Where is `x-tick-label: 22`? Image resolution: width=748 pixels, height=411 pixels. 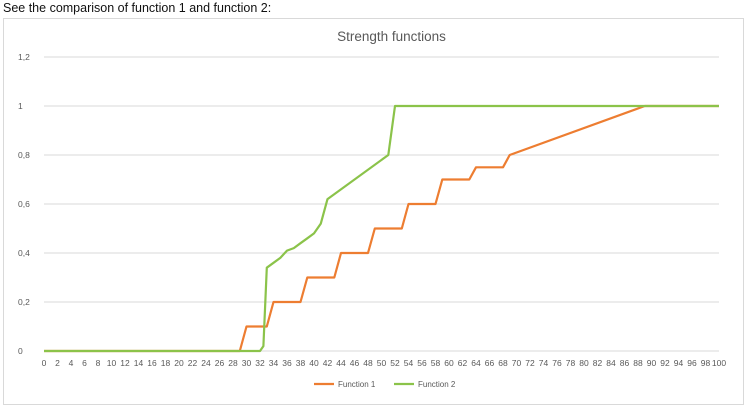 x-tick-label: 22 is located at coordinates (193, 363).